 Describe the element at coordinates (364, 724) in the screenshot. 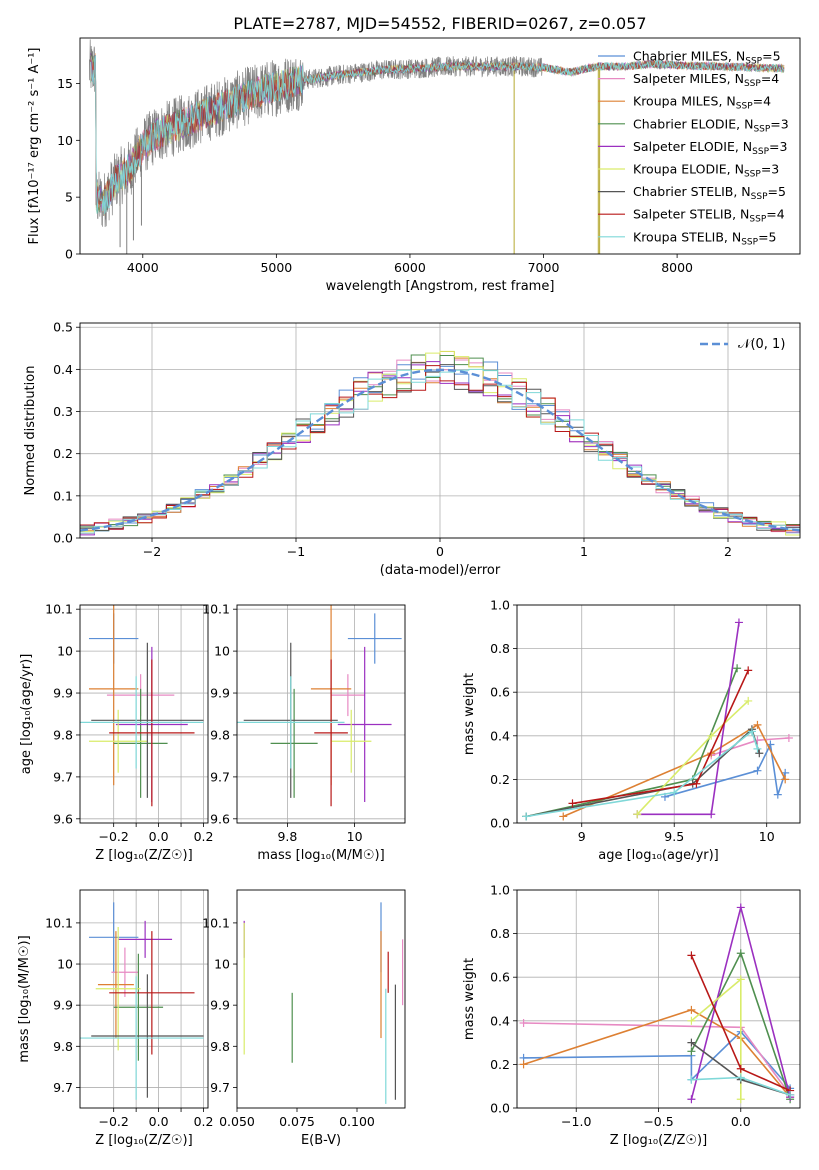

I see `errorbar-salpeter-elodie` at that location.